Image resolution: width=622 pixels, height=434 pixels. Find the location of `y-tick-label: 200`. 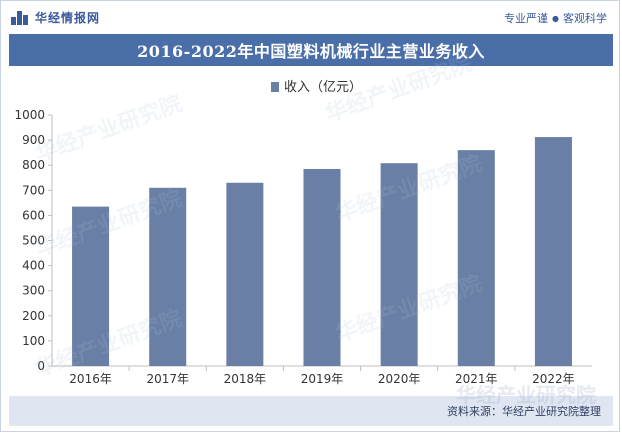

y-tick-label: 200 is located at coordinates (33, 316).